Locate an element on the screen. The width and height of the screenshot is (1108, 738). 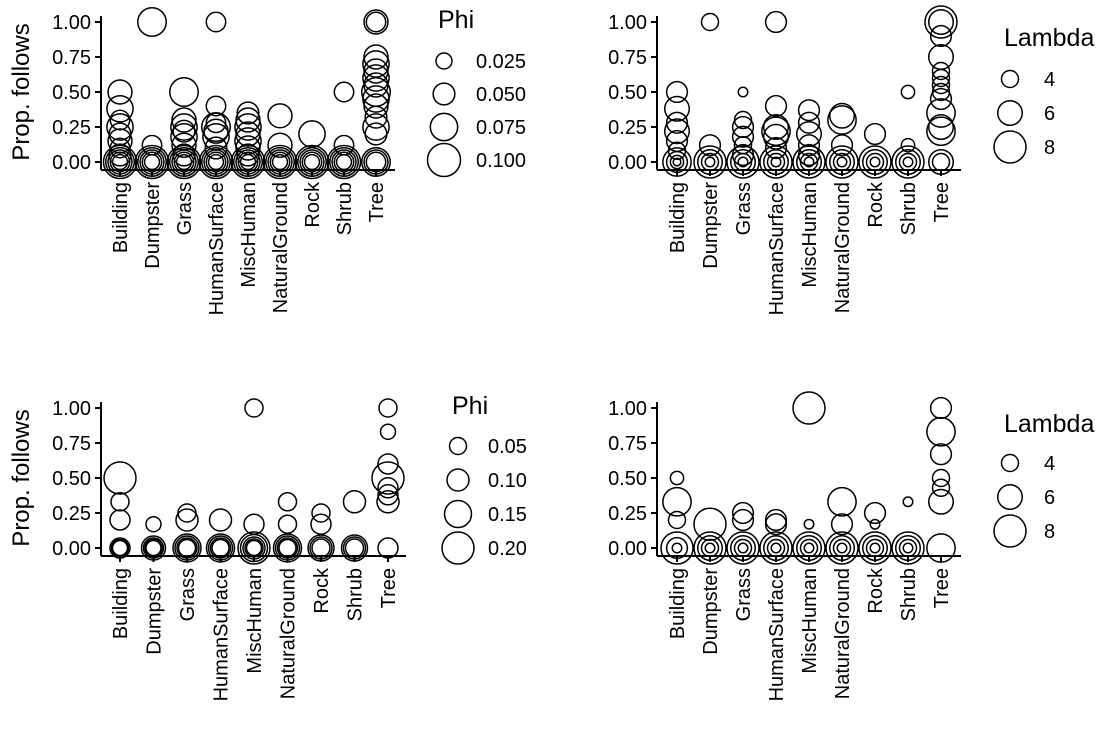
y-tick-label: 0.00 is located at coordinates (71, 163).